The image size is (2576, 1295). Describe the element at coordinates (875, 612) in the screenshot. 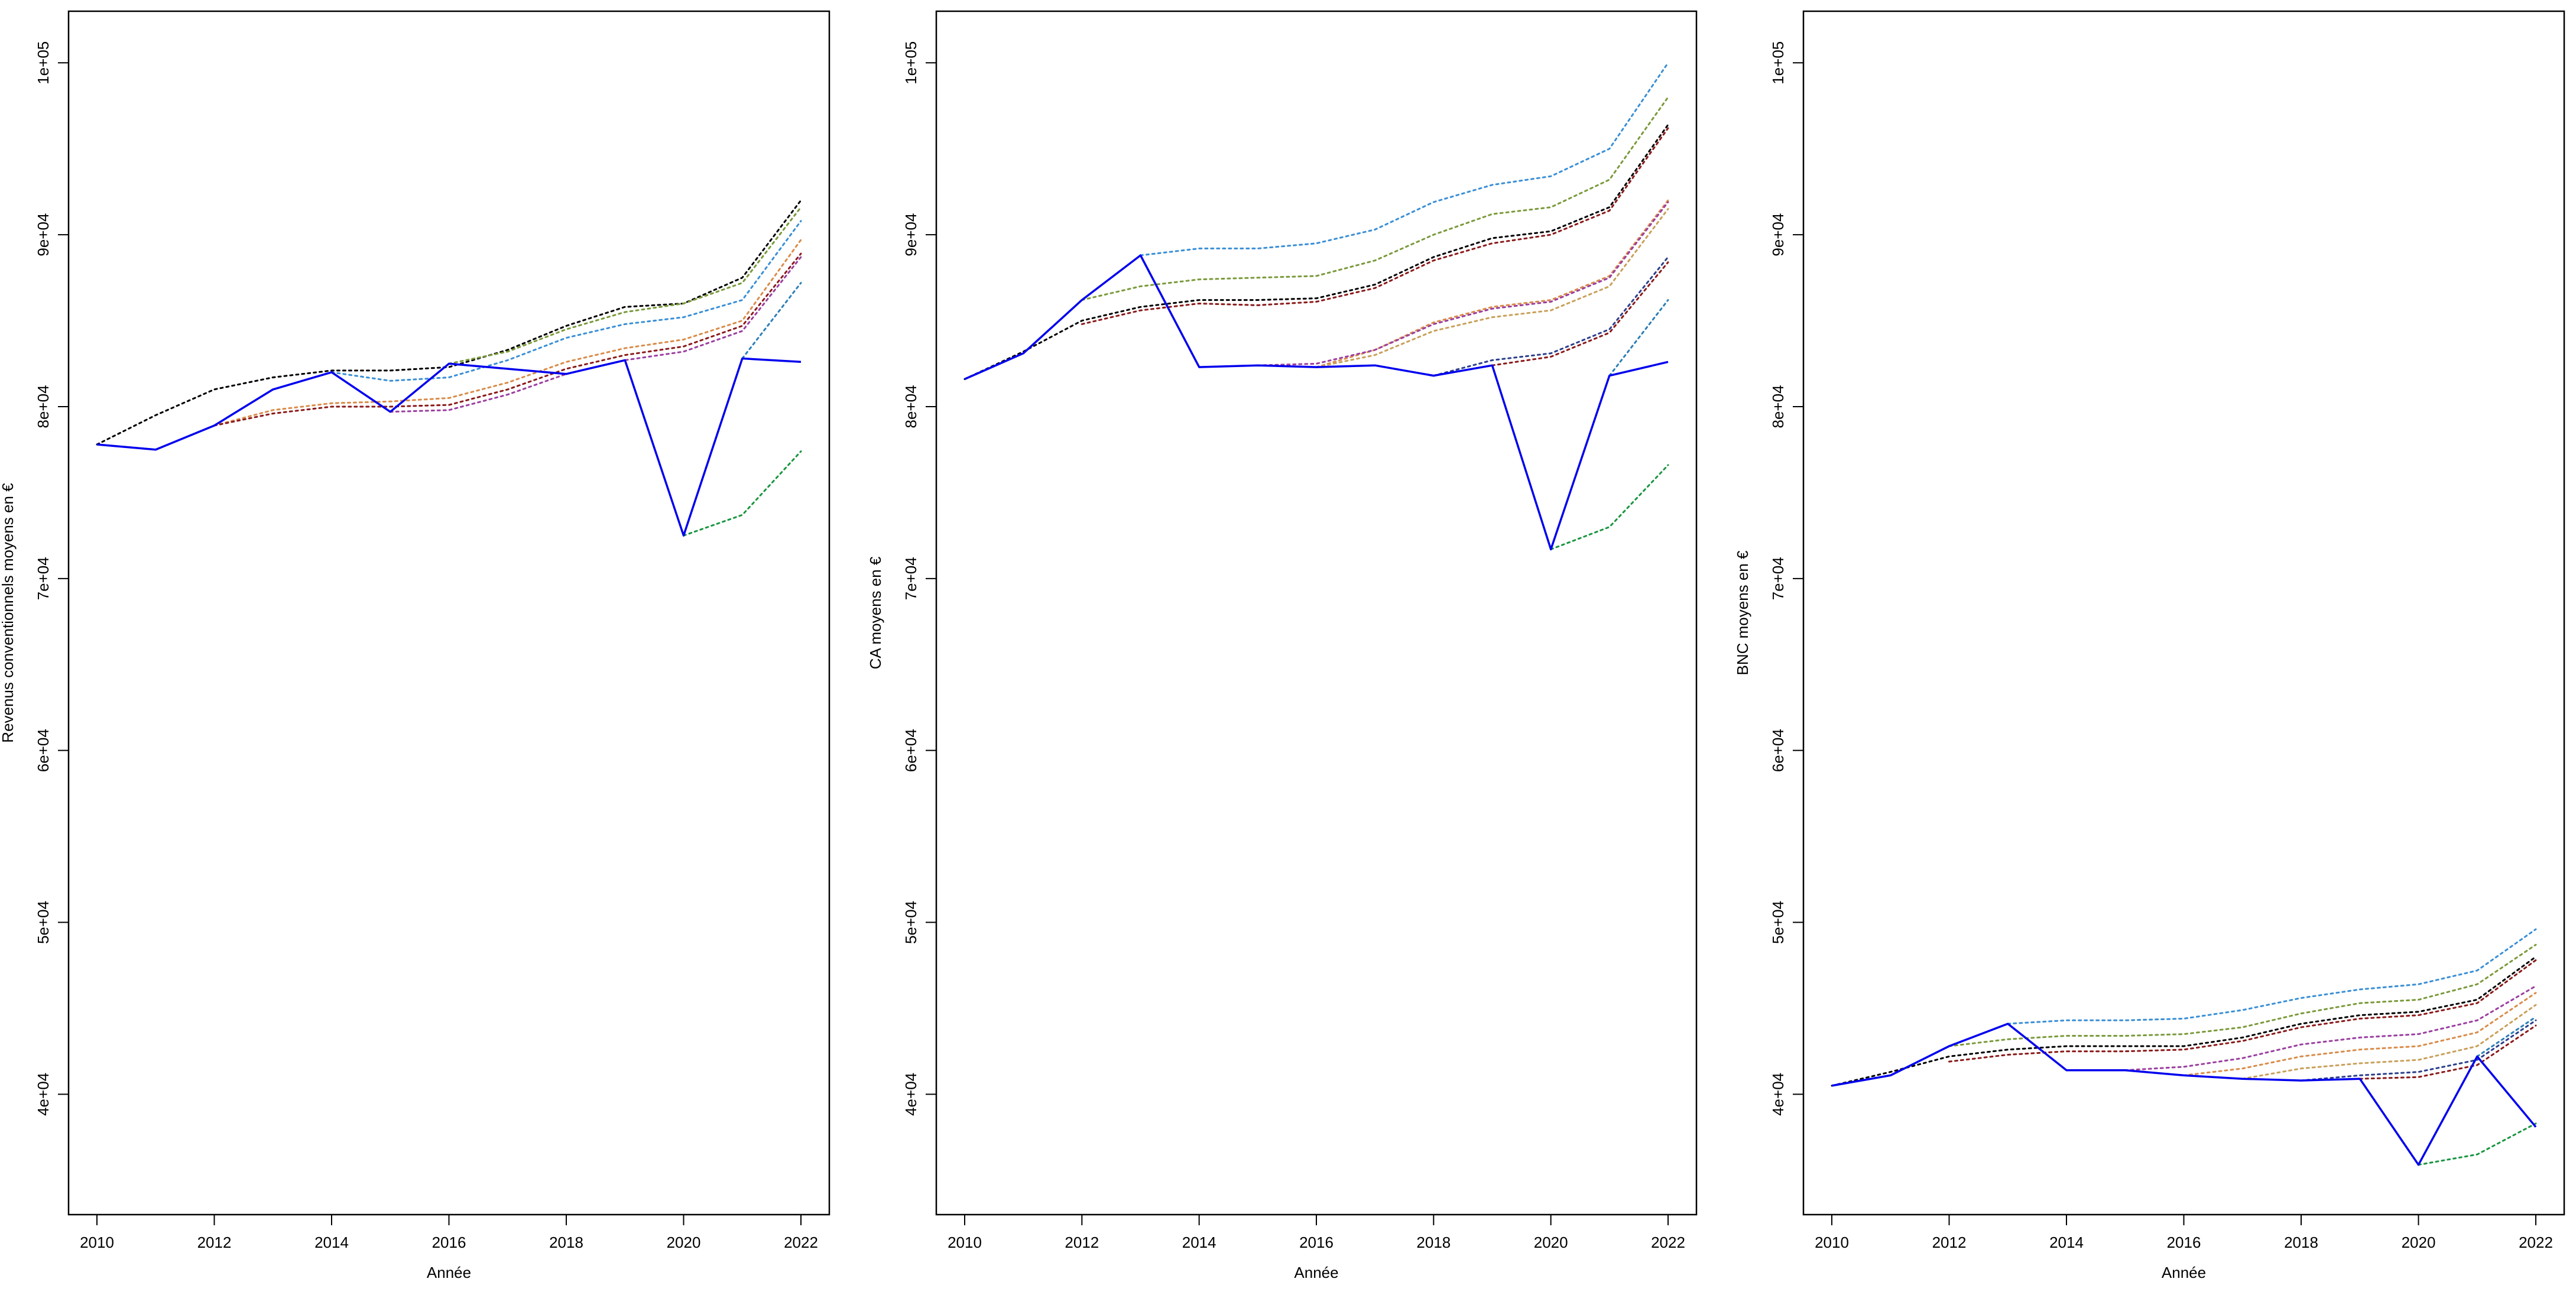

I see `y-axis-title: CA moyens en €` at that location.